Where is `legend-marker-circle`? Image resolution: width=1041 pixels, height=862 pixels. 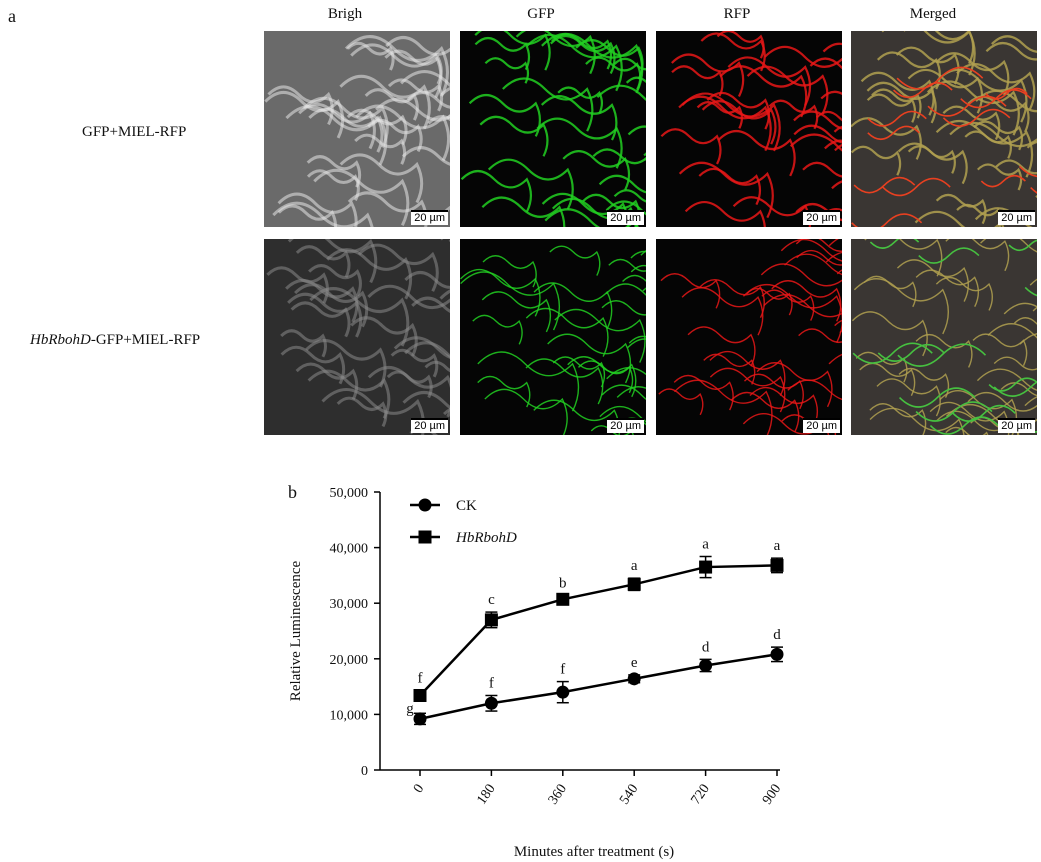 legend-marker-circle is located at coordinates (425, 505).